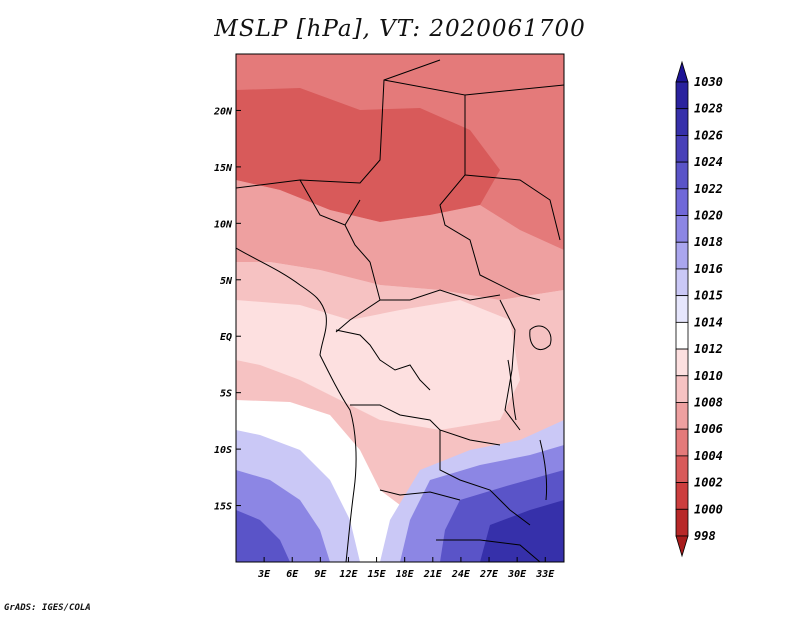 The width and height of the screenshot is (800, 618). Describe the element at coordinates (378, 365) in the screenshot. I see `pressure-region-congo-basin` at that location.